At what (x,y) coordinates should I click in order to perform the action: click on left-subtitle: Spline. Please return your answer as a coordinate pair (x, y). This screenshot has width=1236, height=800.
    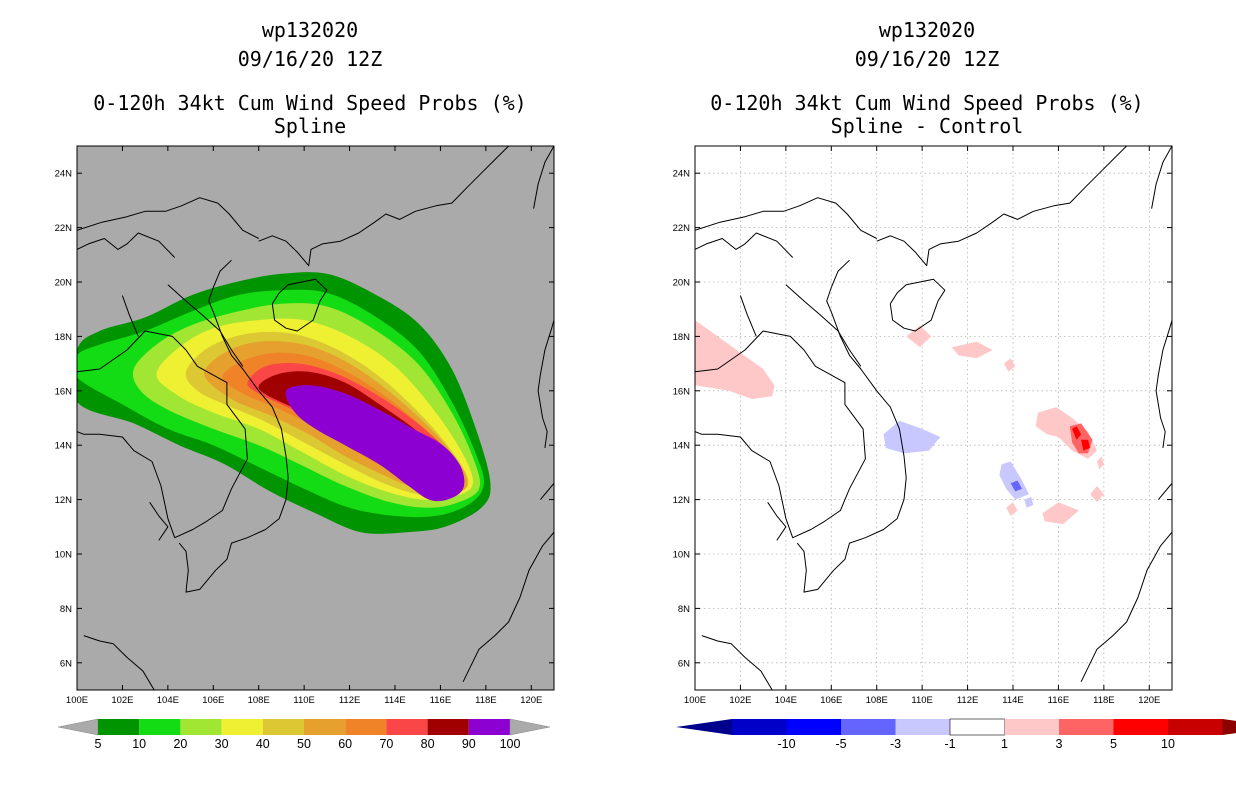
    Looking at the image, I should click on (310, 126).